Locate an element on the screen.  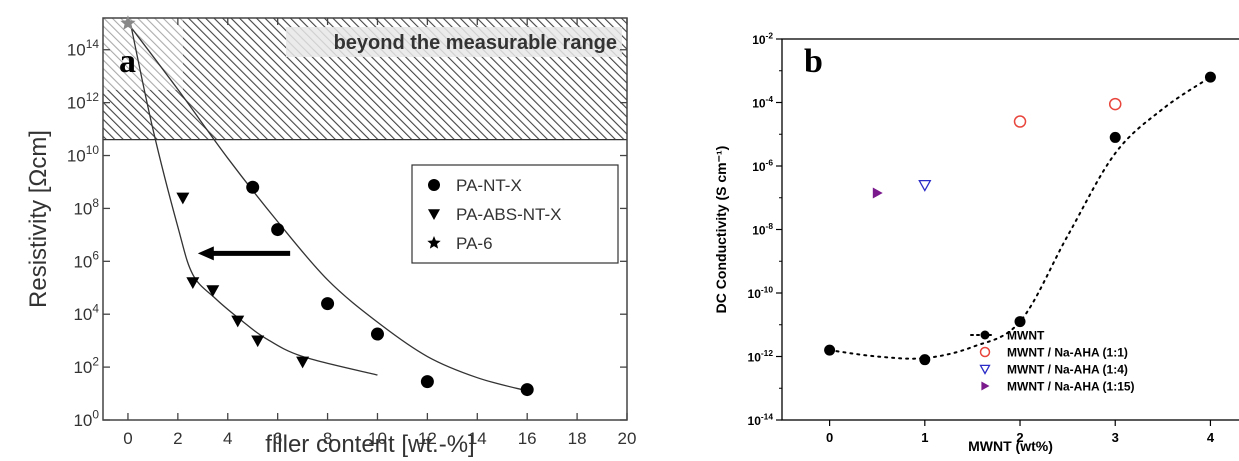
x-tick-label-b: 1 is located at coordinates (924, 437).